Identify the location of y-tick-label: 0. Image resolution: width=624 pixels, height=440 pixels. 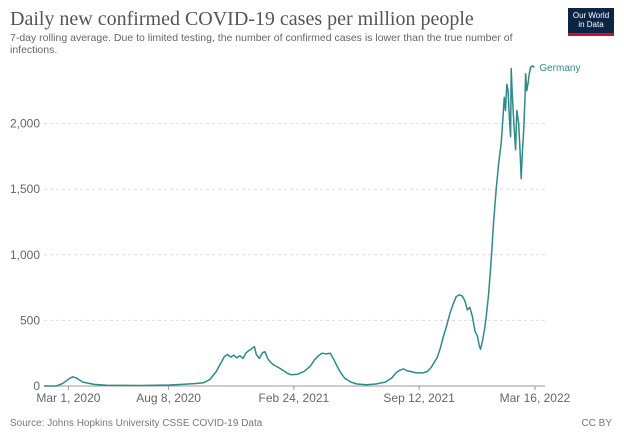
(36, 386).